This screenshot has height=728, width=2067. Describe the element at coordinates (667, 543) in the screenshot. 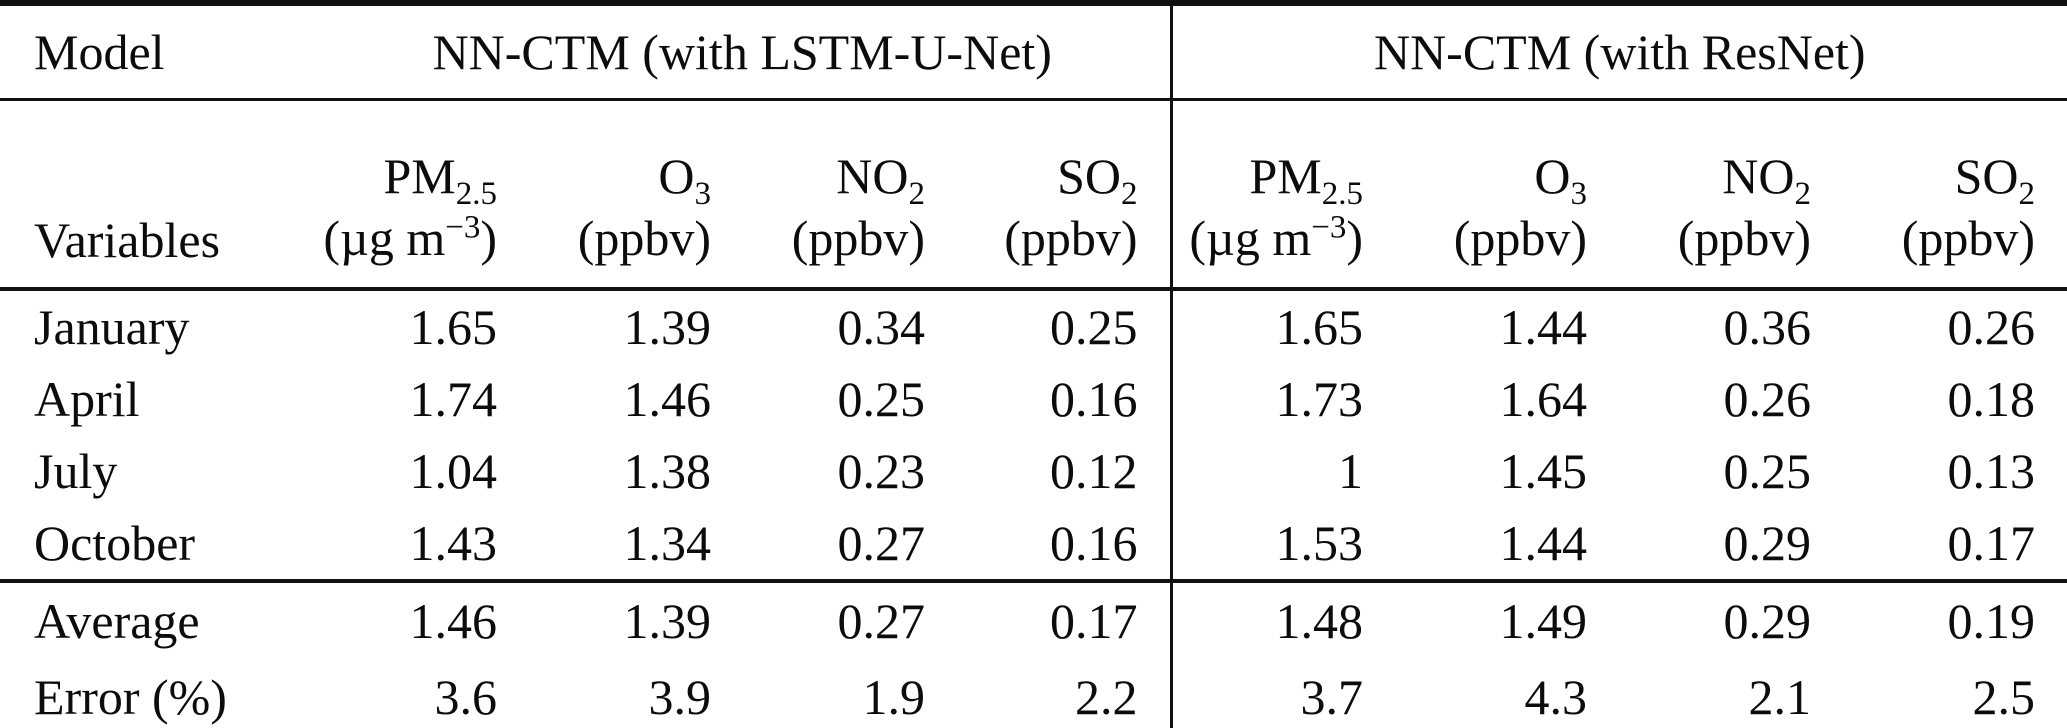

I see `value-cell: 1.34` at that location.